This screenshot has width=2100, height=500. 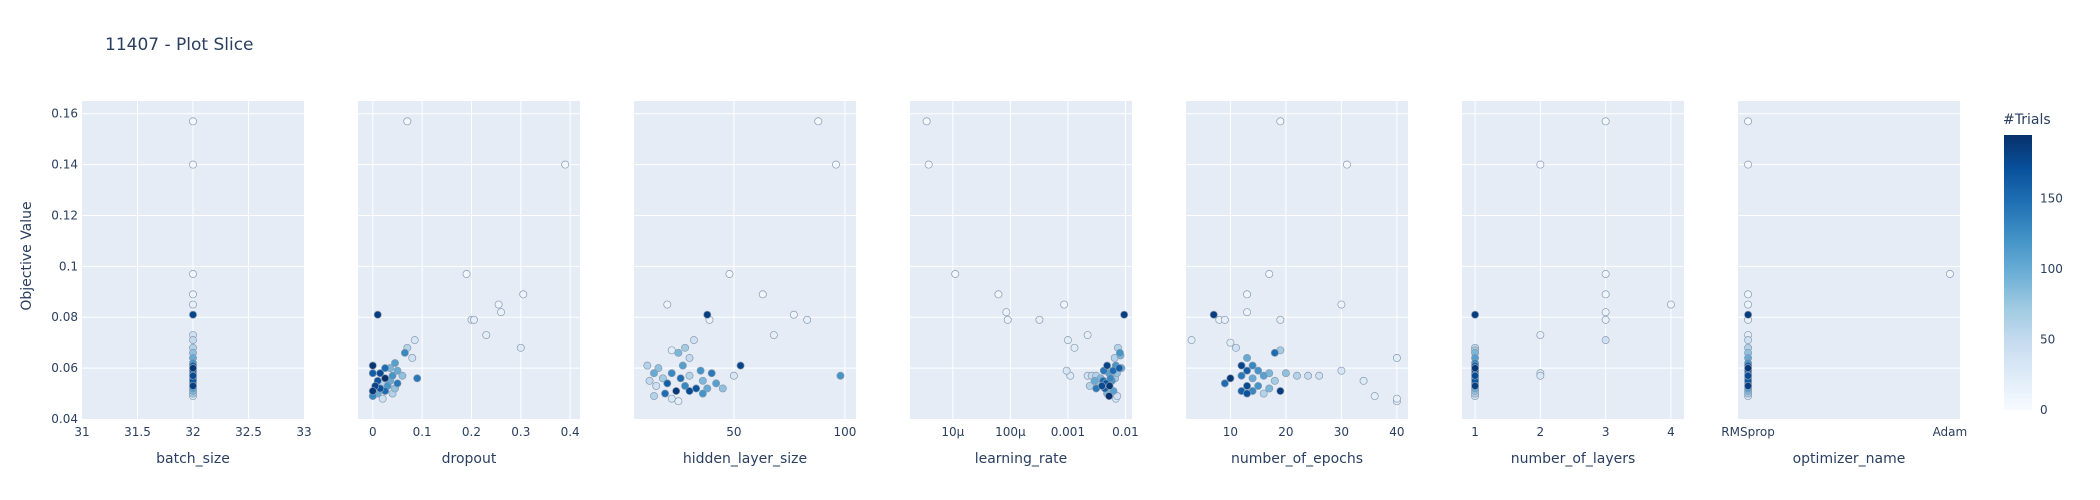 What do you see at coordinates (2027, 120) in the screenshot?
I see `colorbar-title: #Trials` at bounding box center [2027, 120].